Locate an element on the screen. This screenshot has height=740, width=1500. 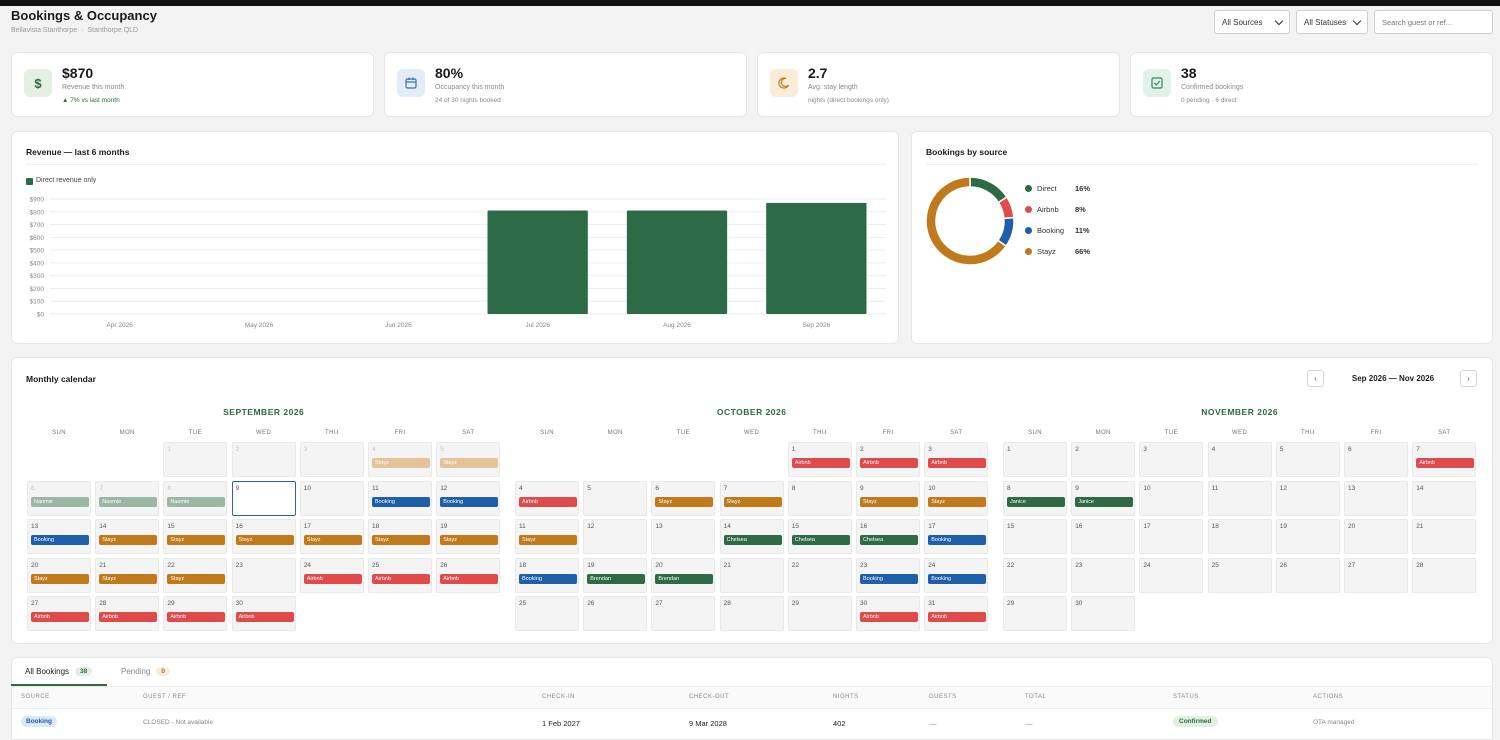
calendar-day: 11 Booking is located at coordinates (400, 498).